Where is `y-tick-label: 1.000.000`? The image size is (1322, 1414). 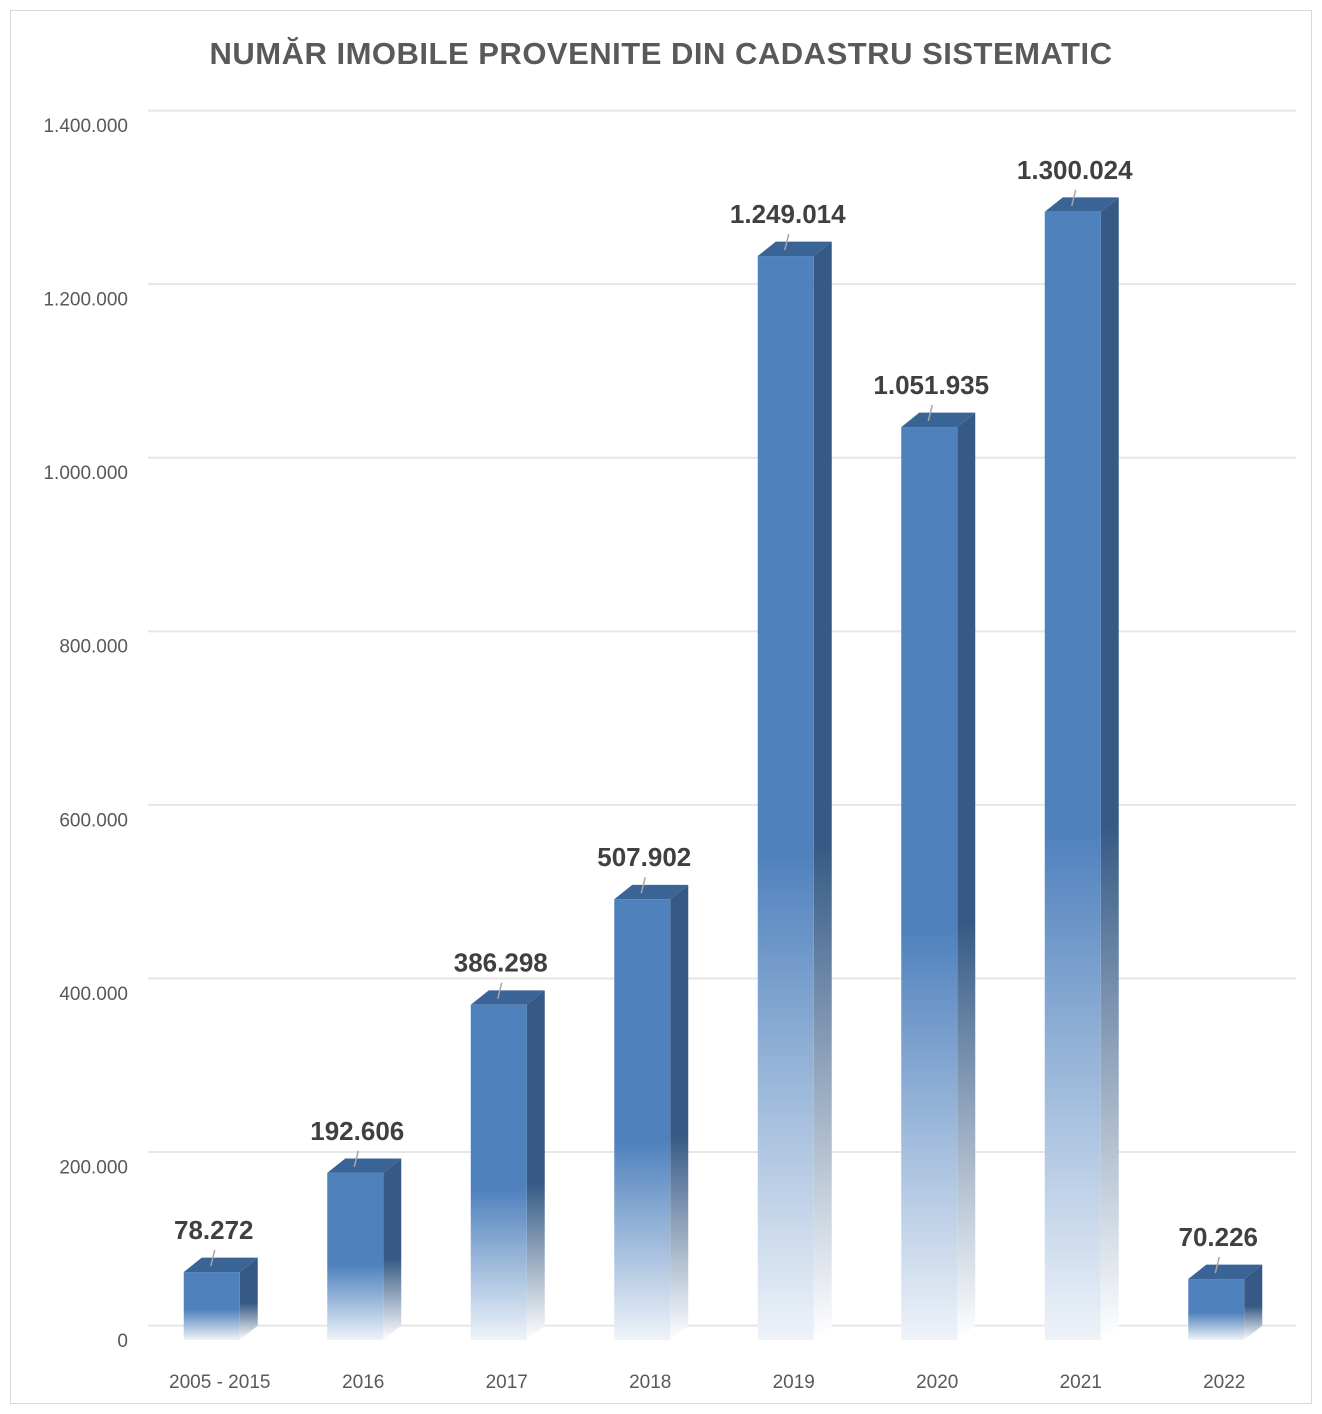 y-tick-label: 1.000.000 is located at coordinates (85, 473).